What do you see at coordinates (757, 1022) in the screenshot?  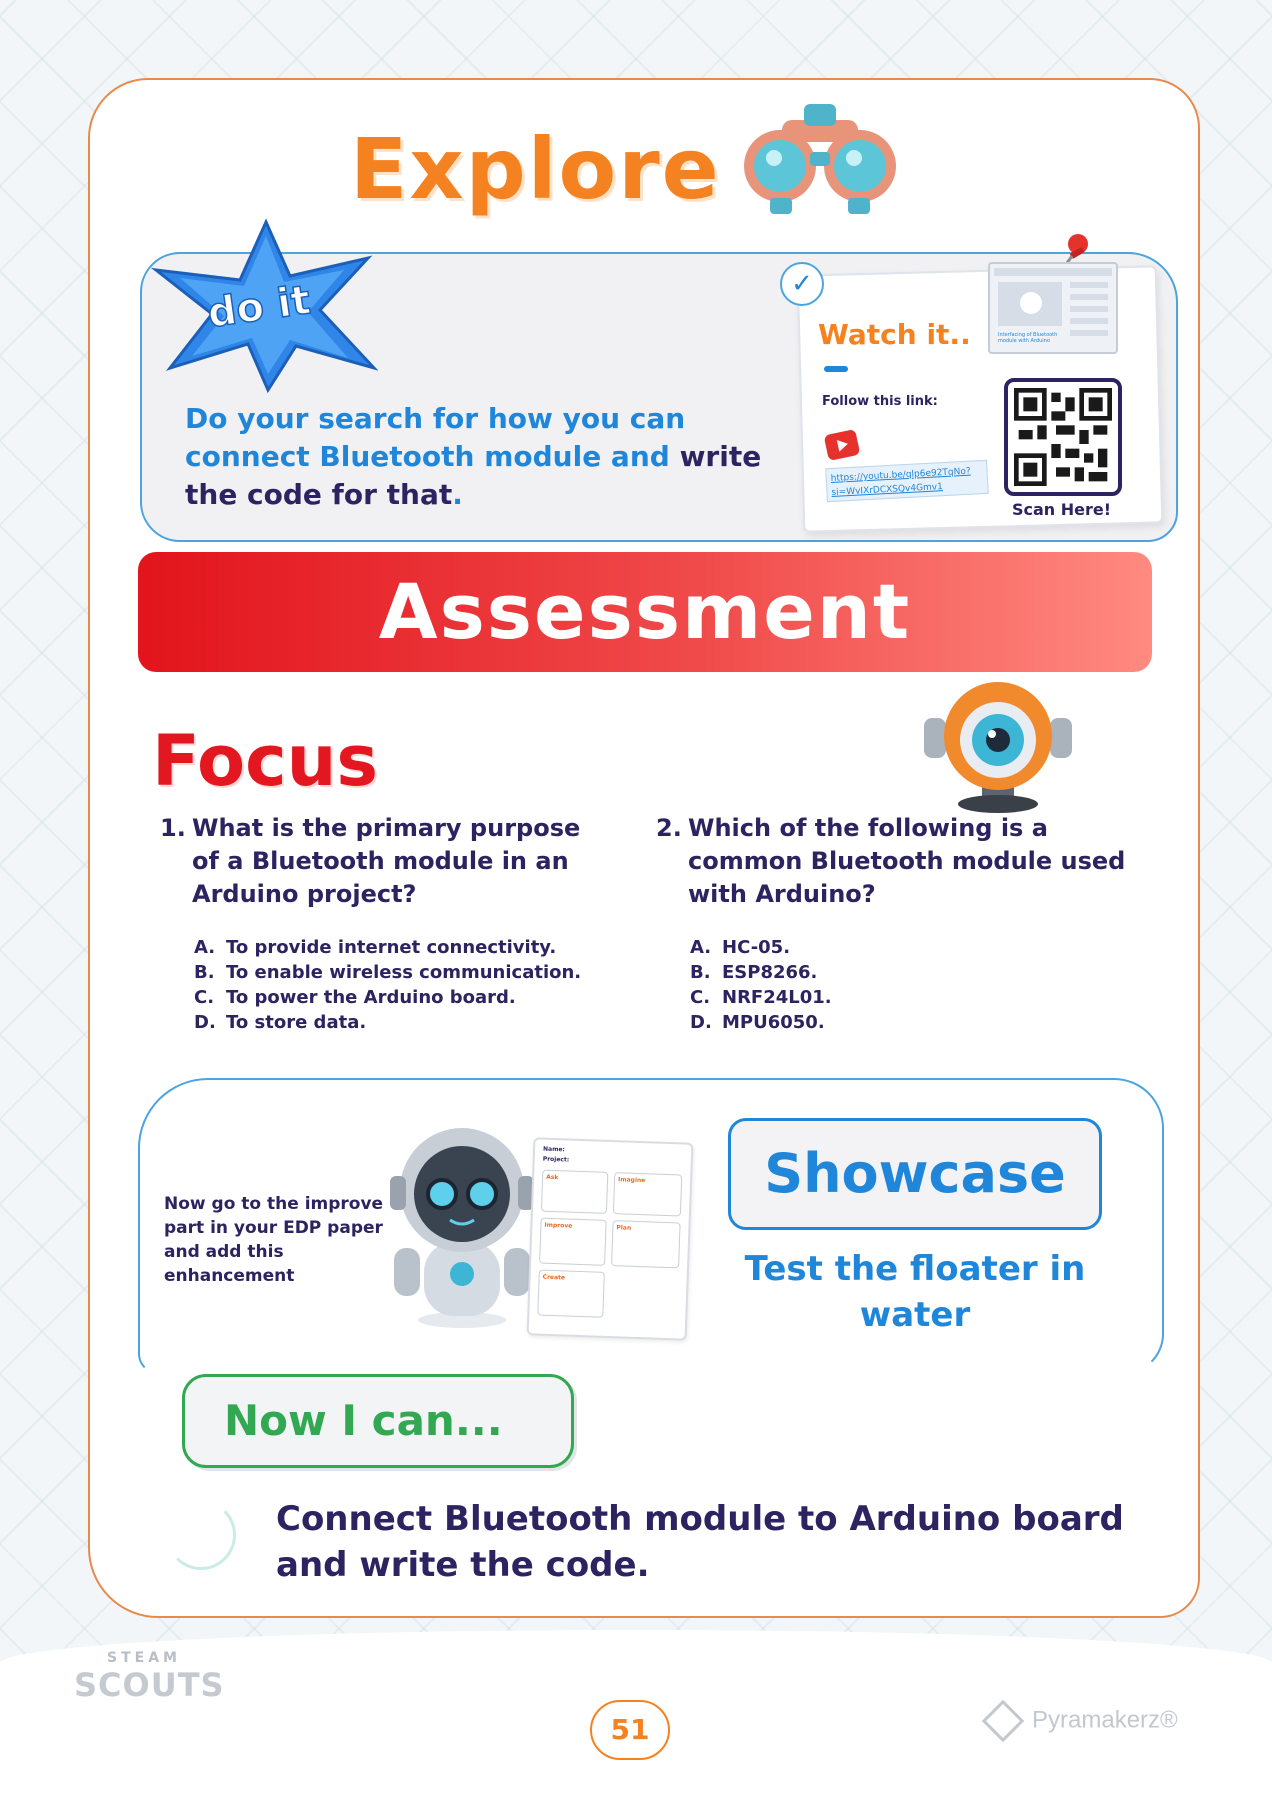 I see `option-d: D. MPU6050.` at bounding box center [757, 1022].